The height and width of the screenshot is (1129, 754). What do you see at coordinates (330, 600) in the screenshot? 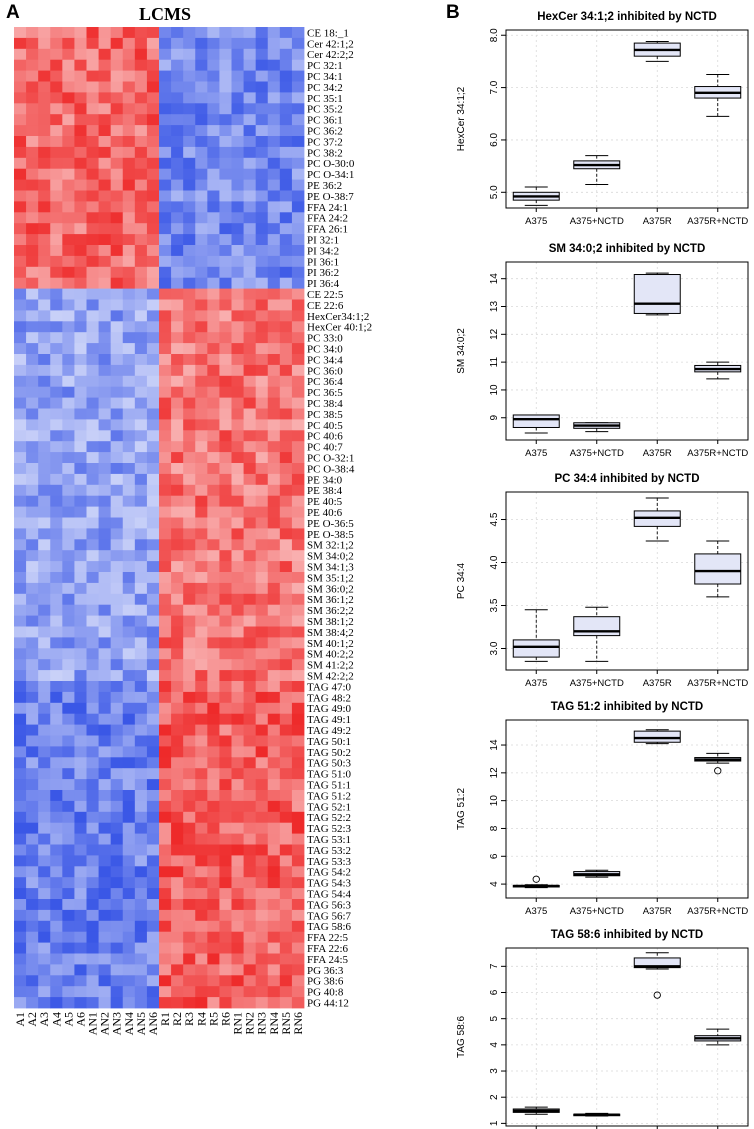
I see `heatmap-row-label: SM 36:1;2` at bounding box center [330, 600].